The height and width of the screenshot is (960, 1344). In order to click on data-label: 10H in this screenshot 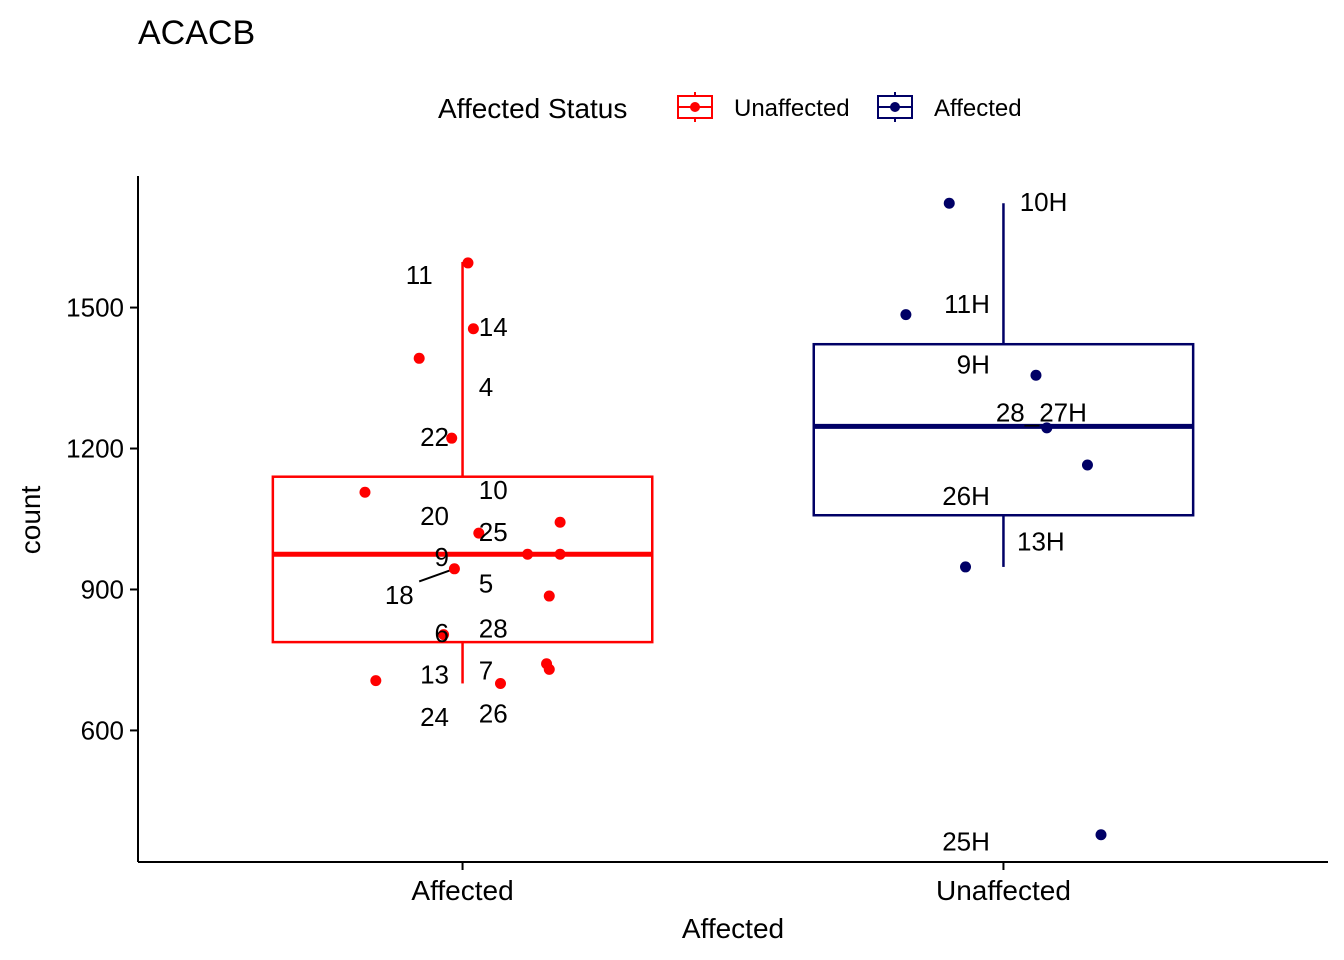, I will do `click(1044, 202)`.